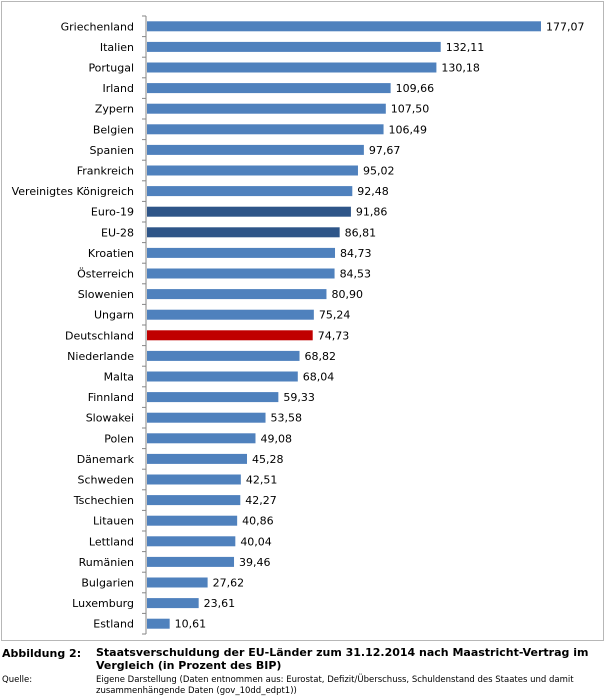 The width and height of the screenshot is (607, 699). I want to click on data-label: 23,61, so click(220, 603).